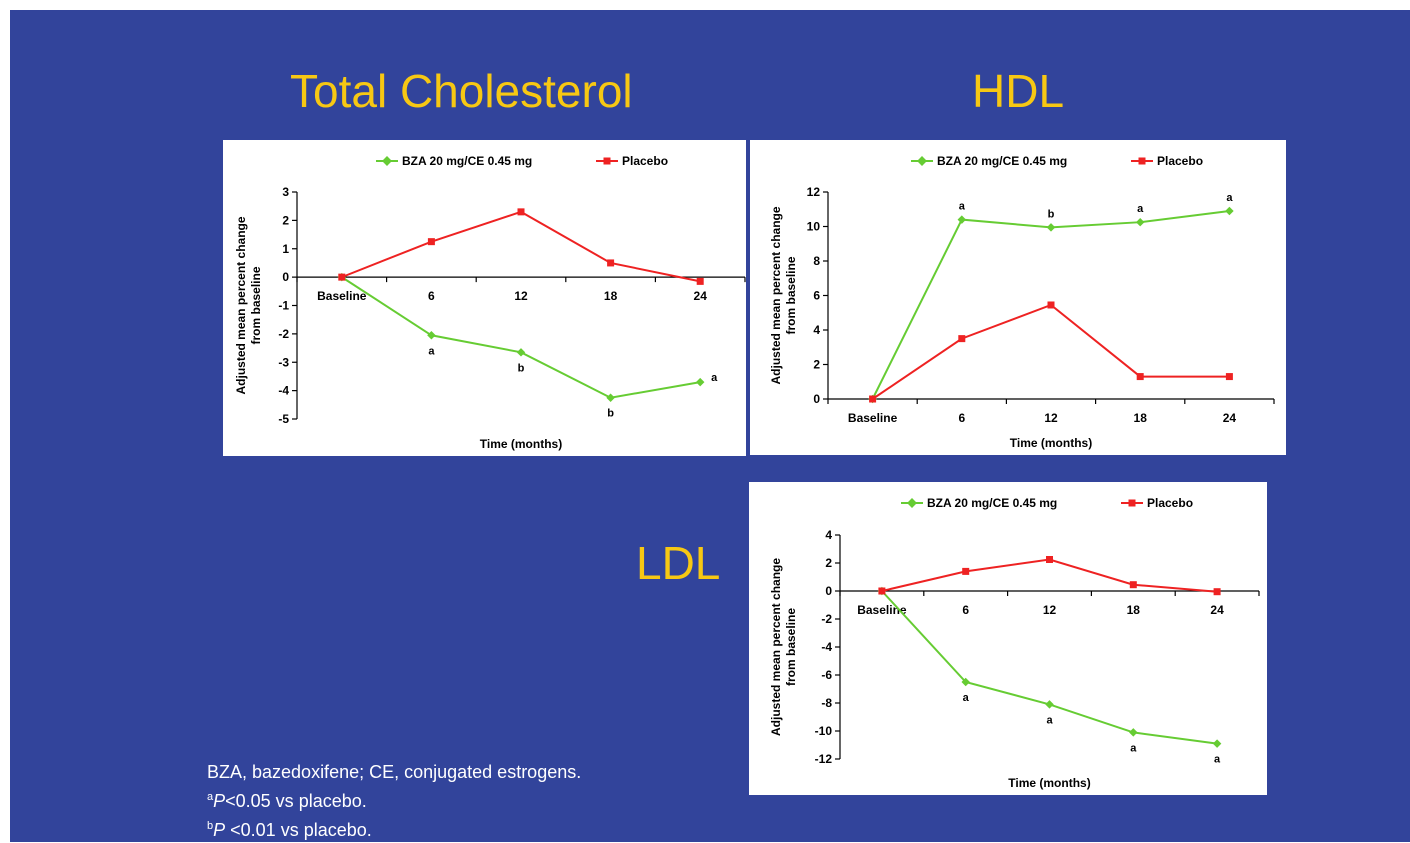 Image resolution: width=1410 pixels, height=843 pixels. I want to click on footnote-a-marker: a, so click(210, 797).